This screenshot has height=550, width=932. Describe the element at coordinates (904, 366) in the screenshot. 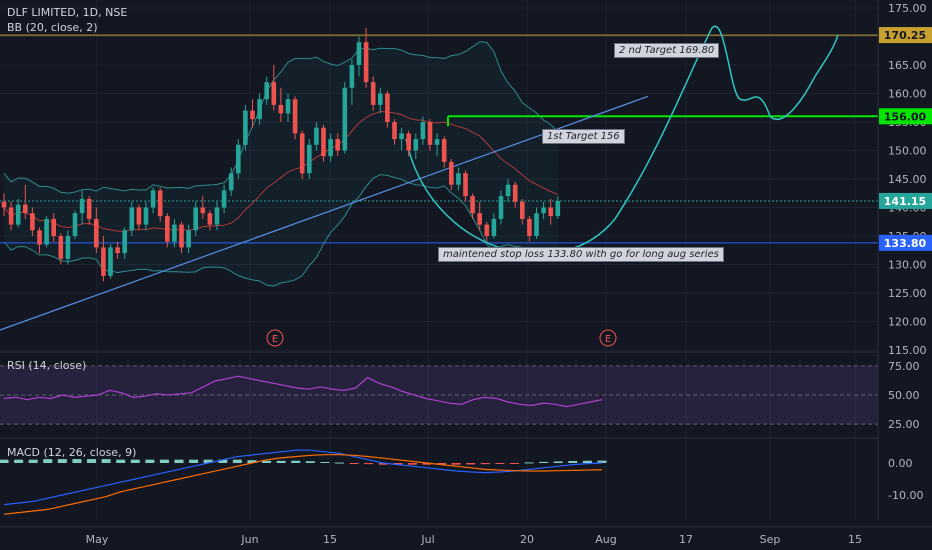

I see `rsi-tick-label: 75.00` at that location.